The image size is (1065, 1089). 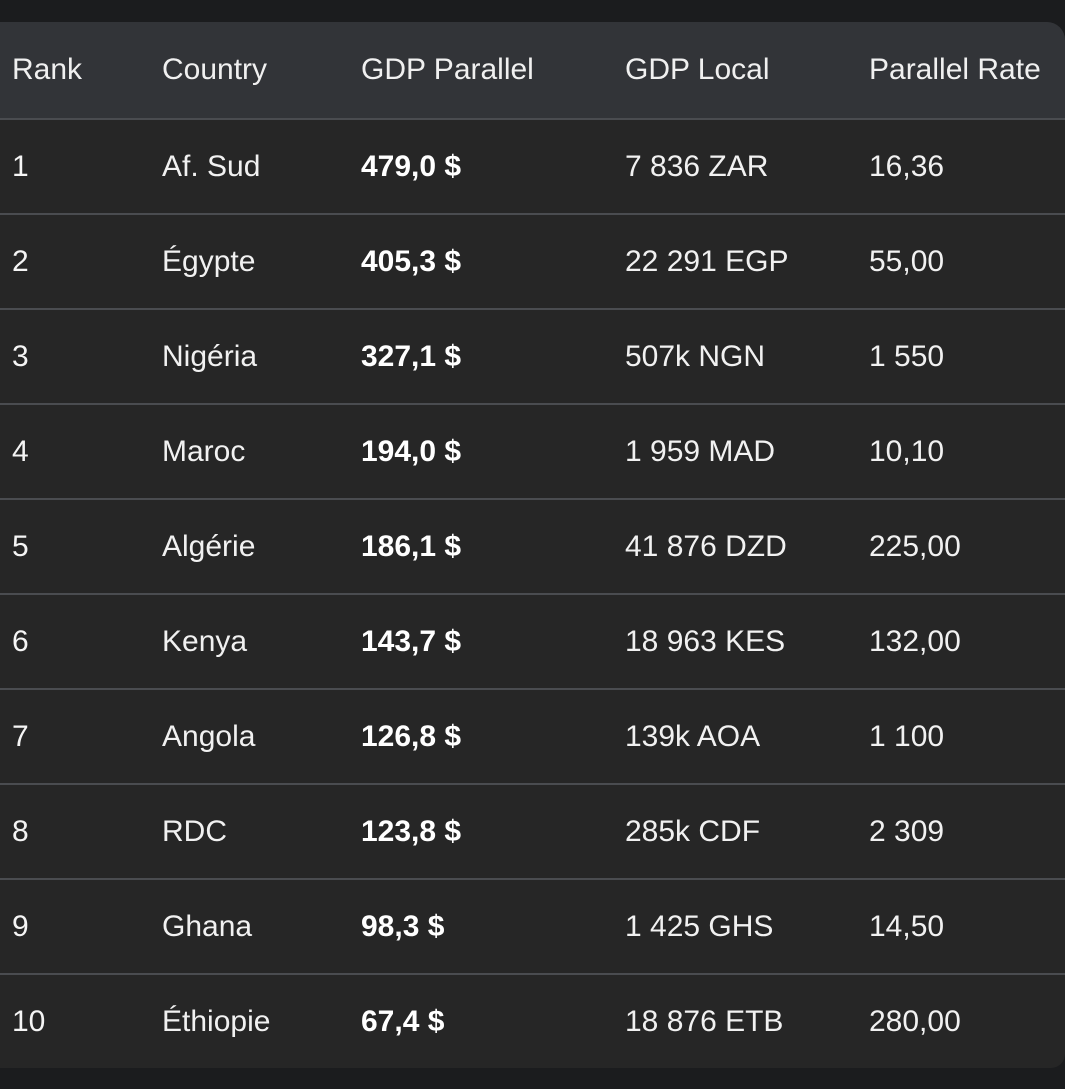 What do you see at coordinates (209, 736) in the screenshot?
I see `country-cell: Angola` at bounding box center [209, 736].